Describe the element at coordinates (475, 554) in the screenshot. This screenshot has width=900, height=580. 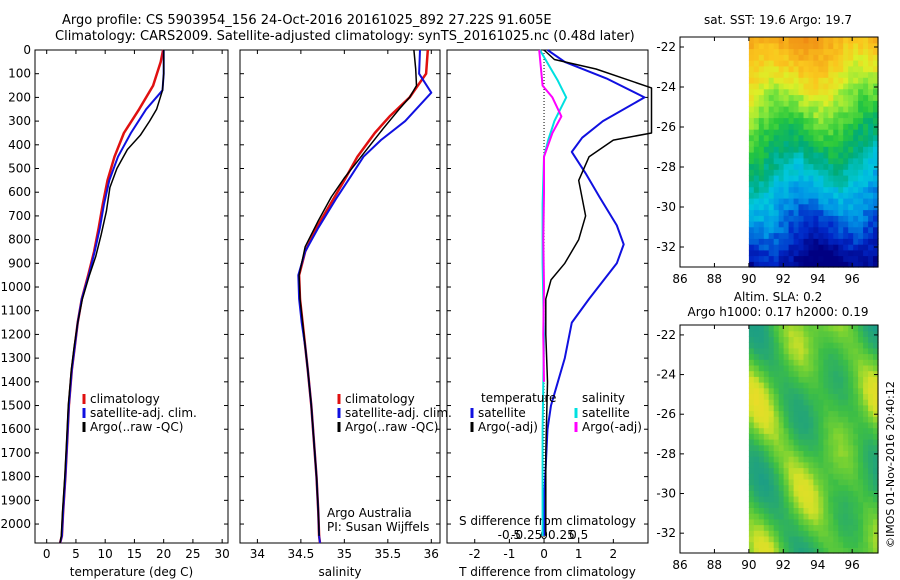
I see `x-tick-label: -2` at that location.